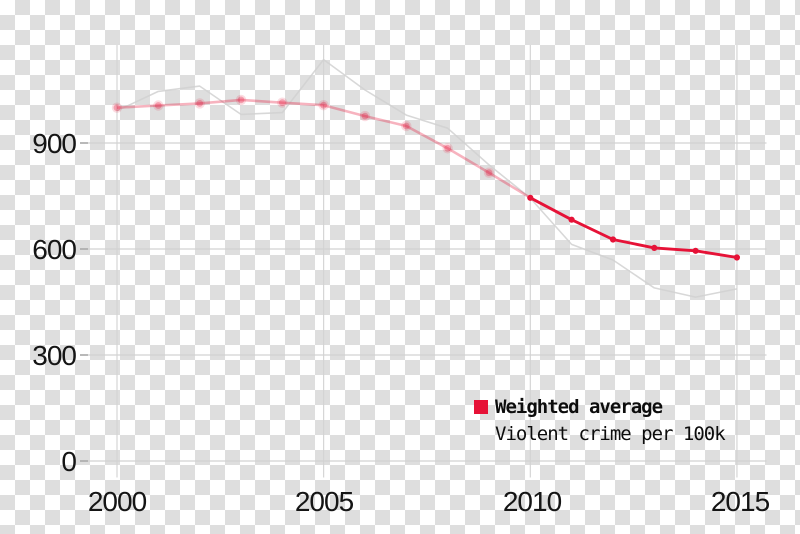  Describe the element at coordinates (610, 434) in the screenshot. I see `legend-units-label: Violent crime per 100k` at that location.